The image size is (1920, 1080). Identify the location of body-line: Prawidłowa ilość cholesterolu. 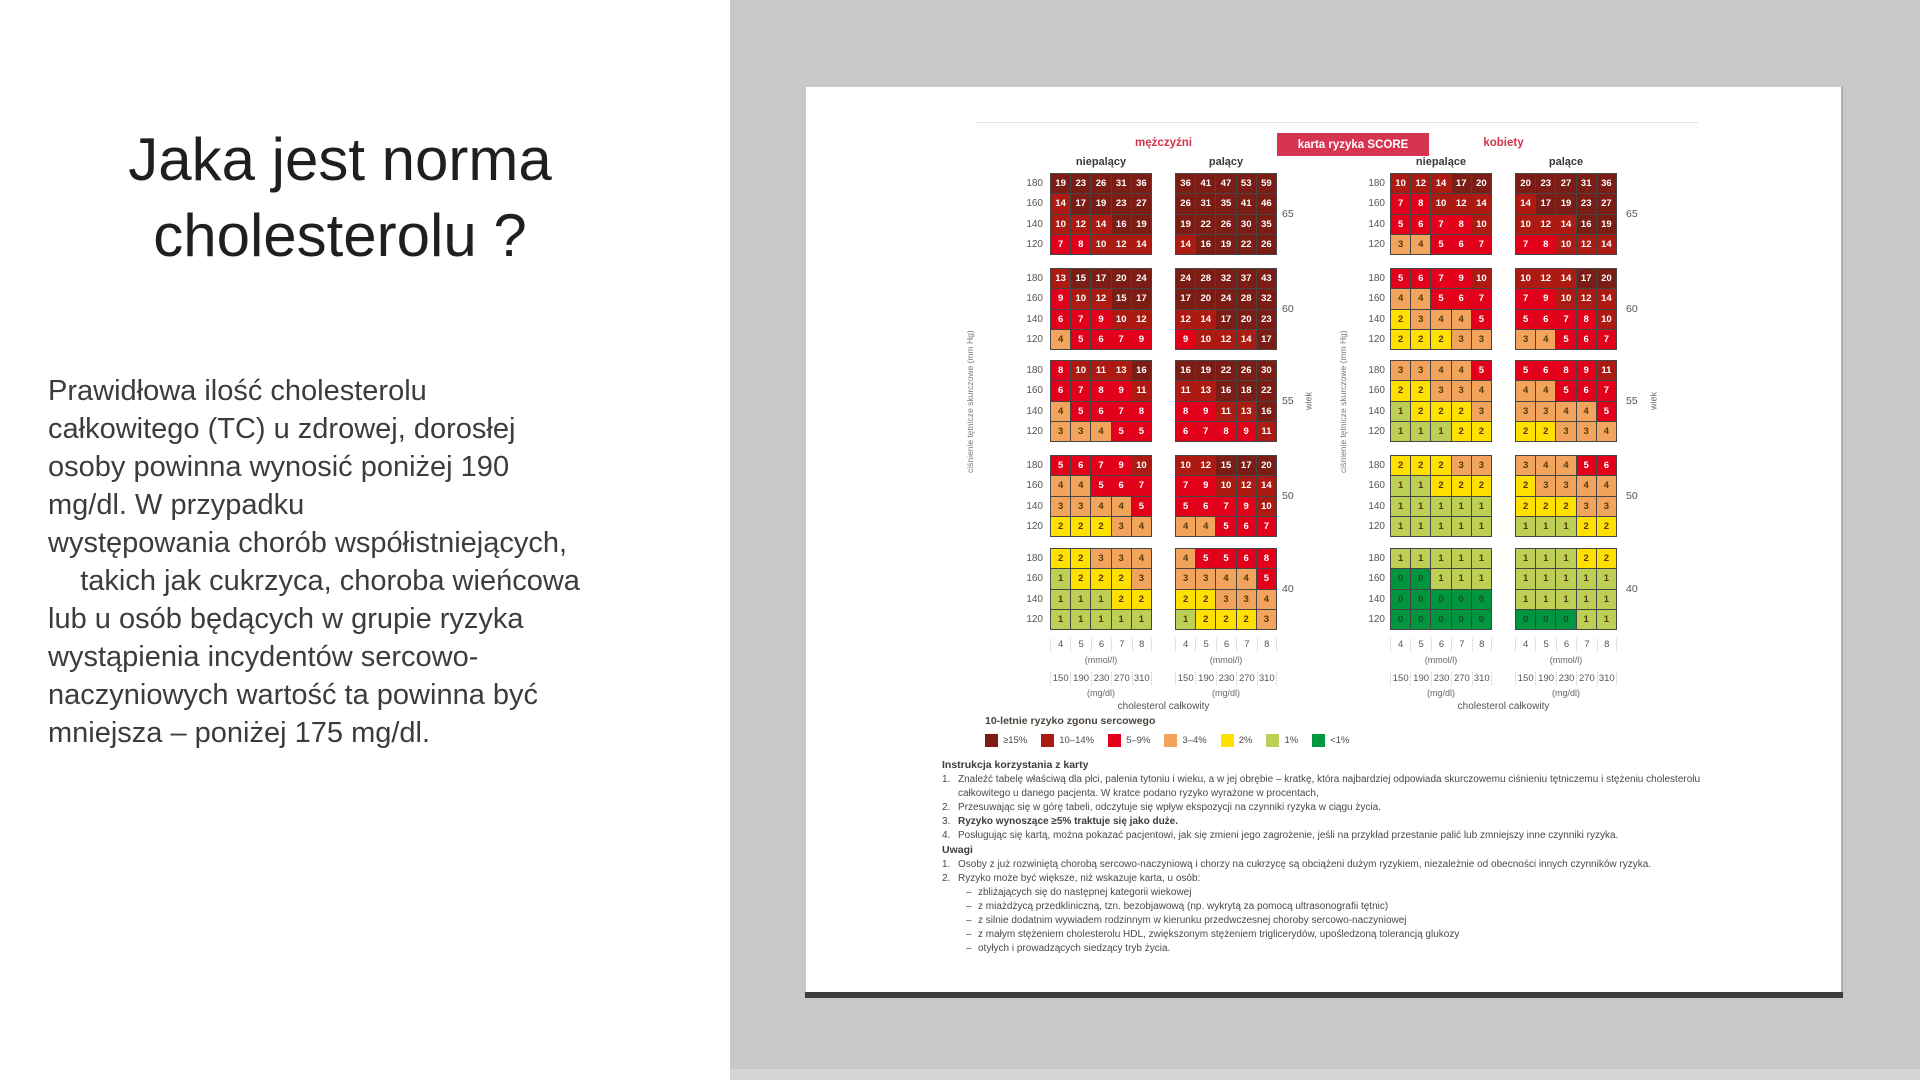
(237, 391).